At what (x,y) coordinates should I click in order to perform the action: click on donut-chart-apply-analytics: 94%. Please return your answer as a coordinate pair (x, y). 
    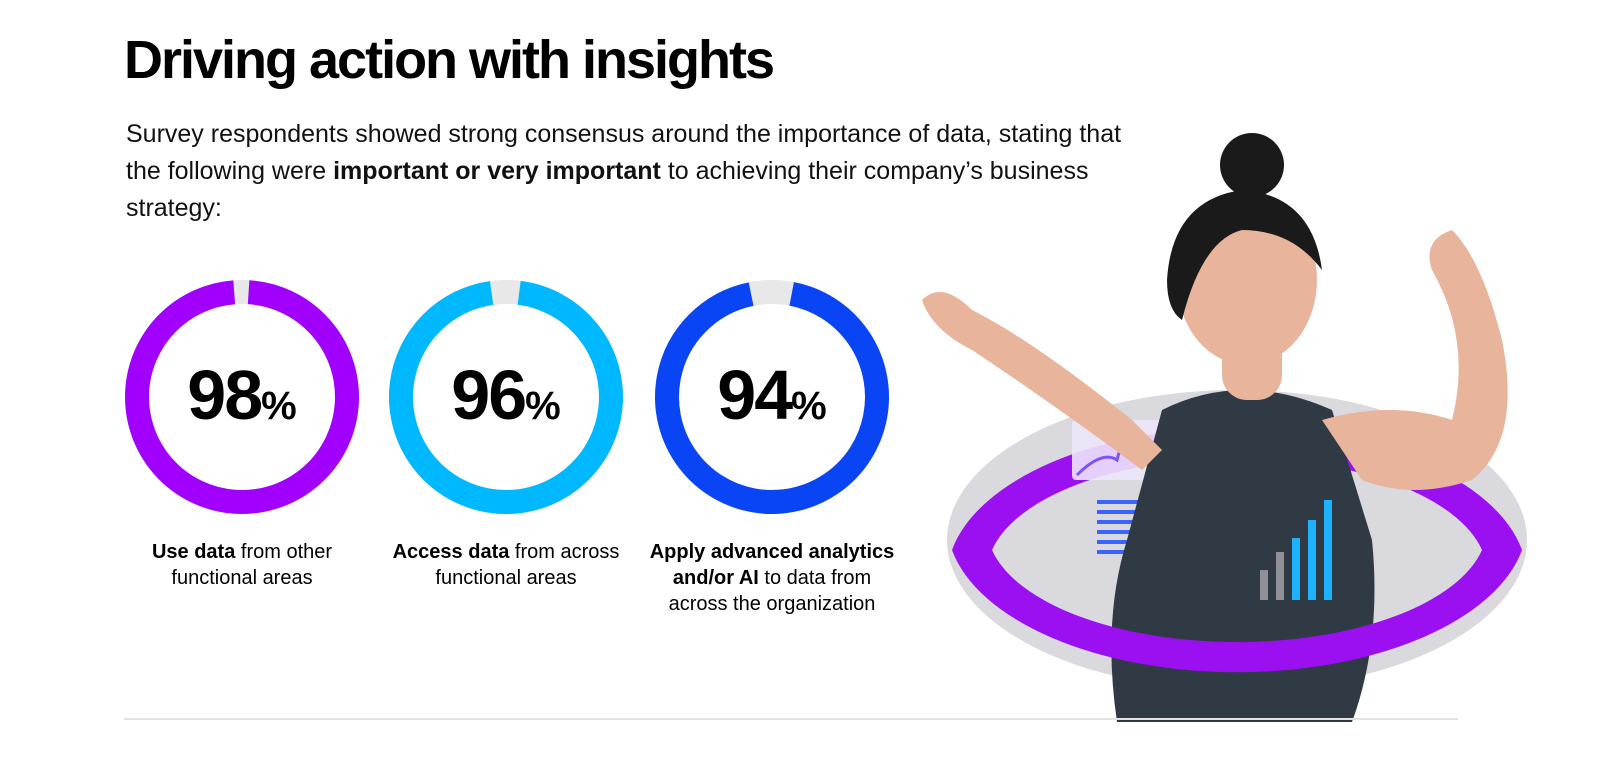
    Looking at the image, I should click on (772, 397).